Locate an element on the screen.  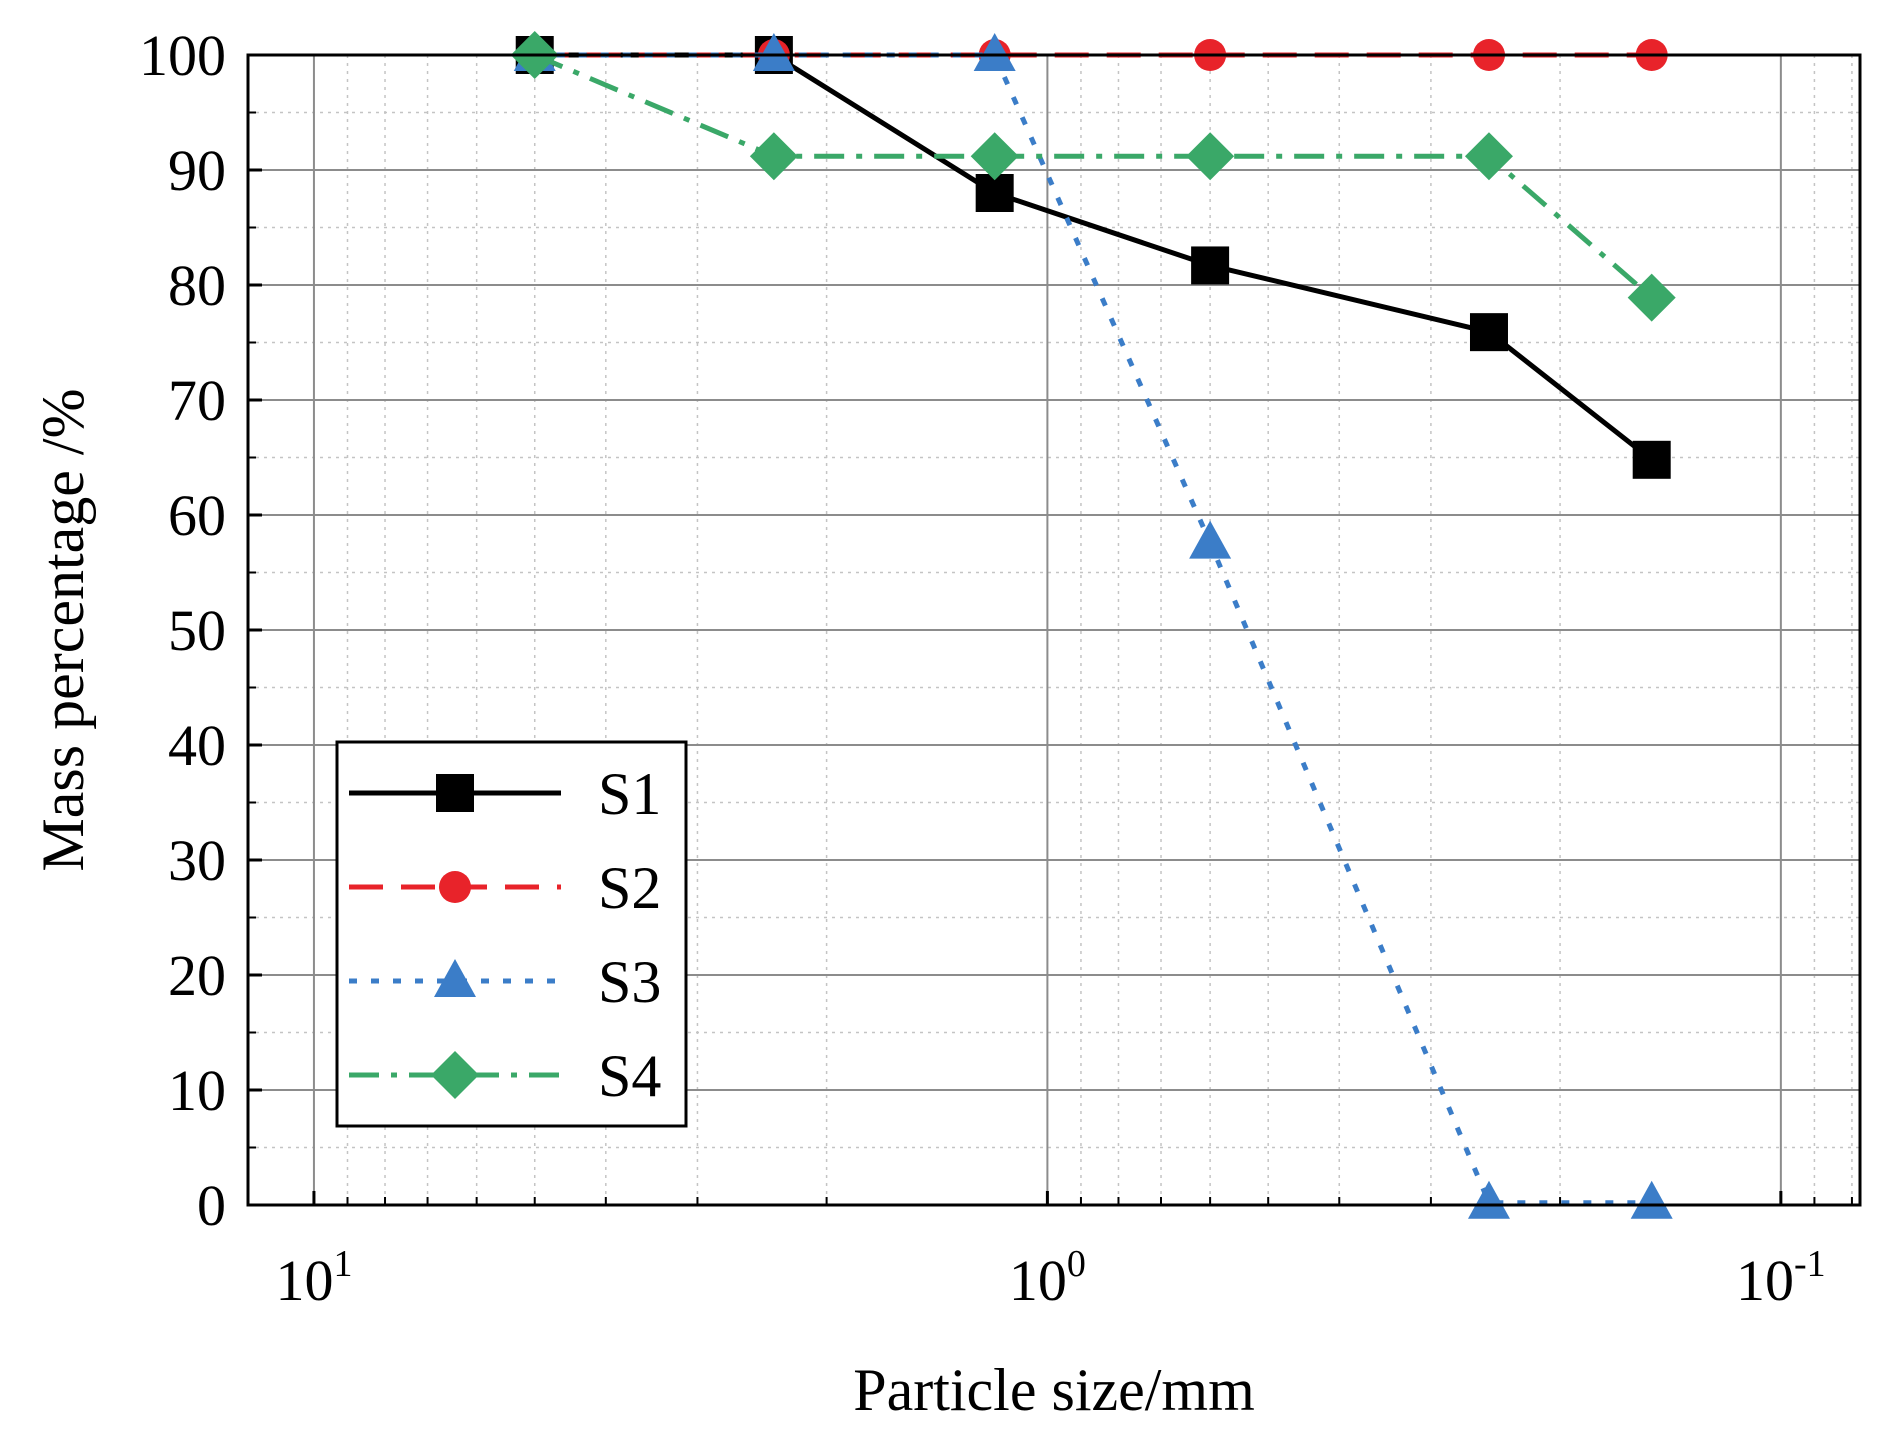
x-tick-label: 10⁰ is located at coordinates (1047, 1278).